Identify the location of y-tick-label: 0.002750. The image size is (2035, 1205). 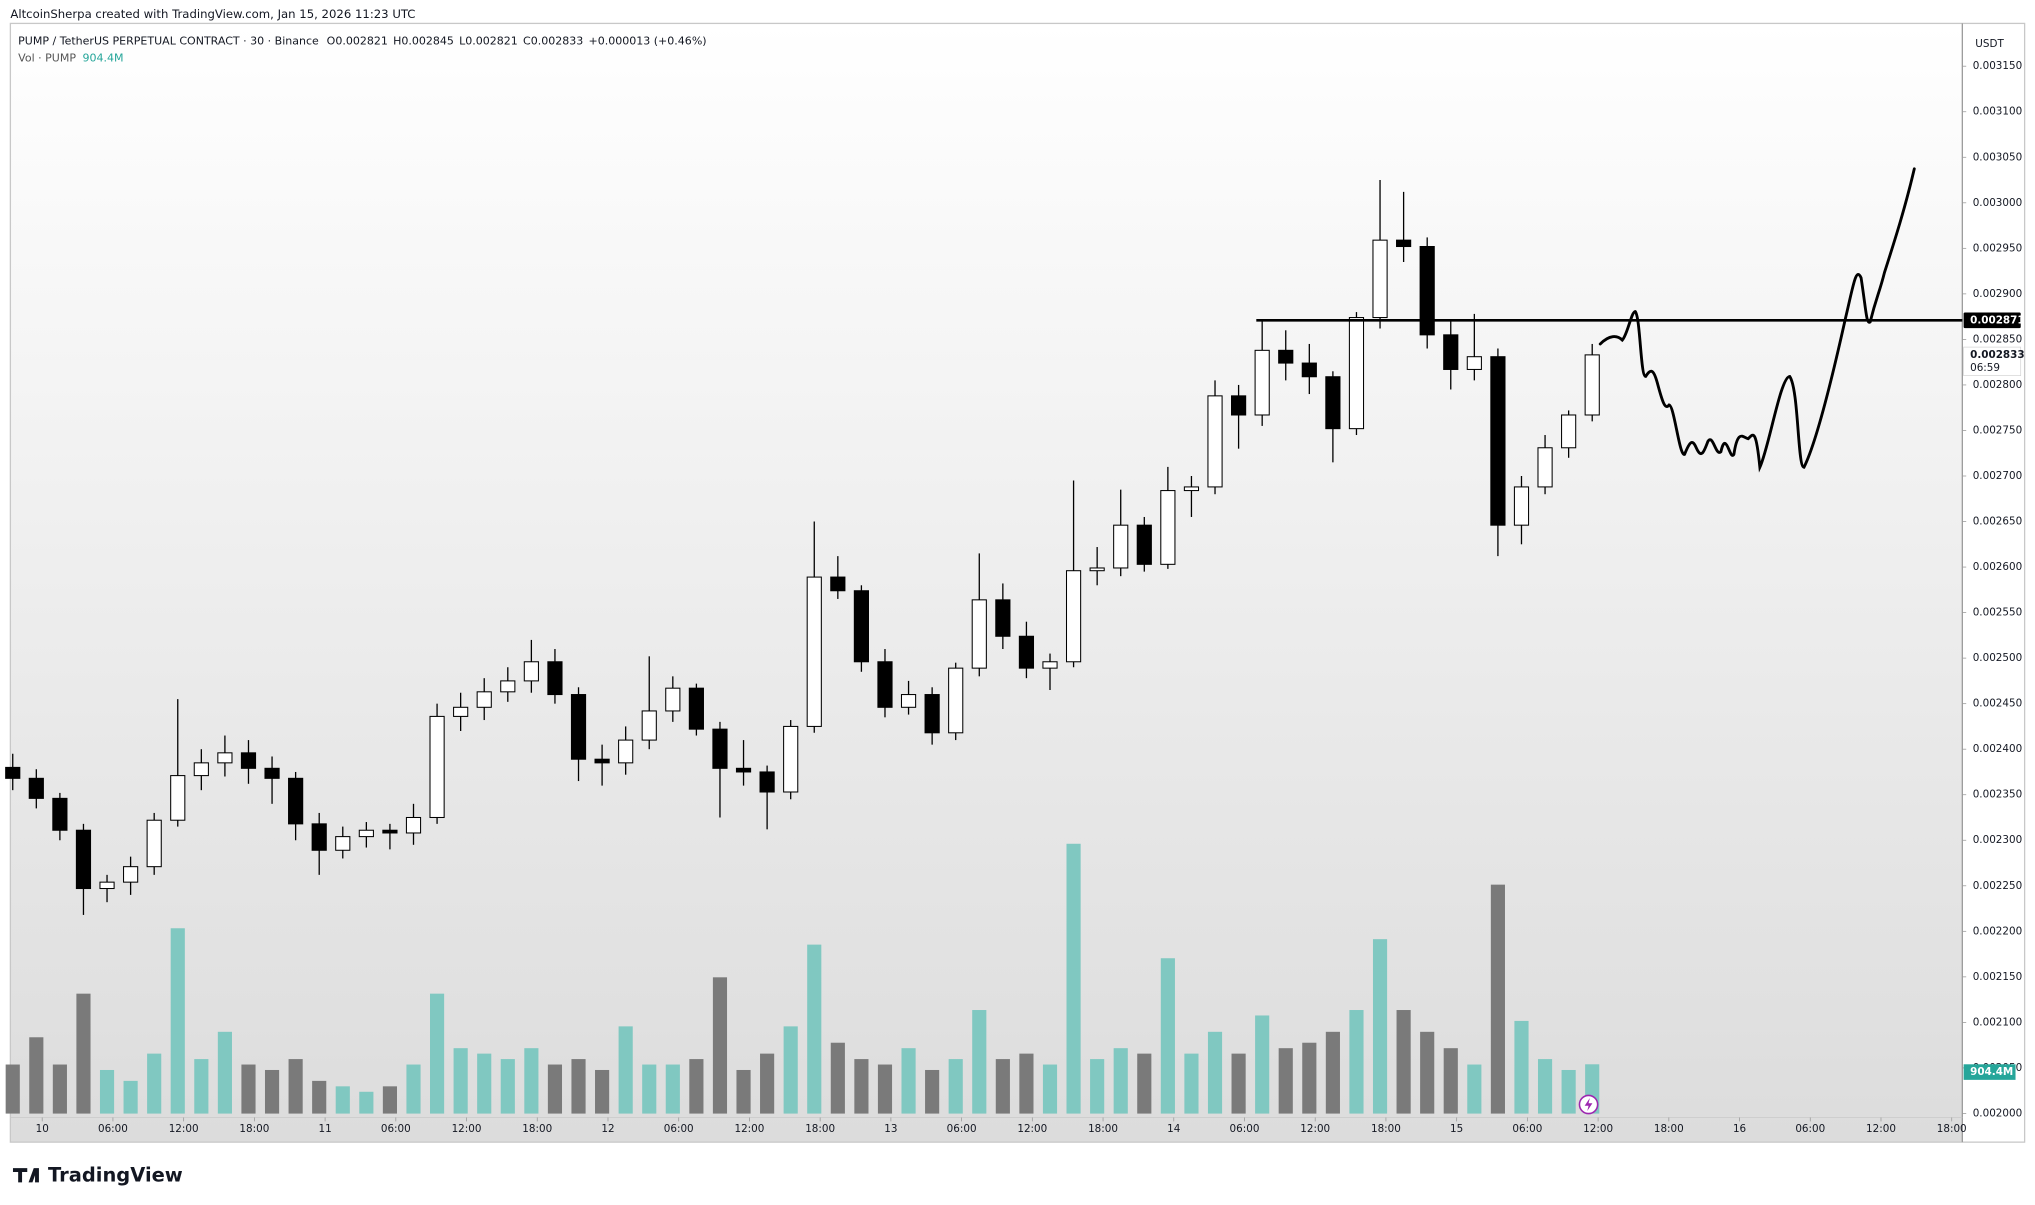
(1998, 430).